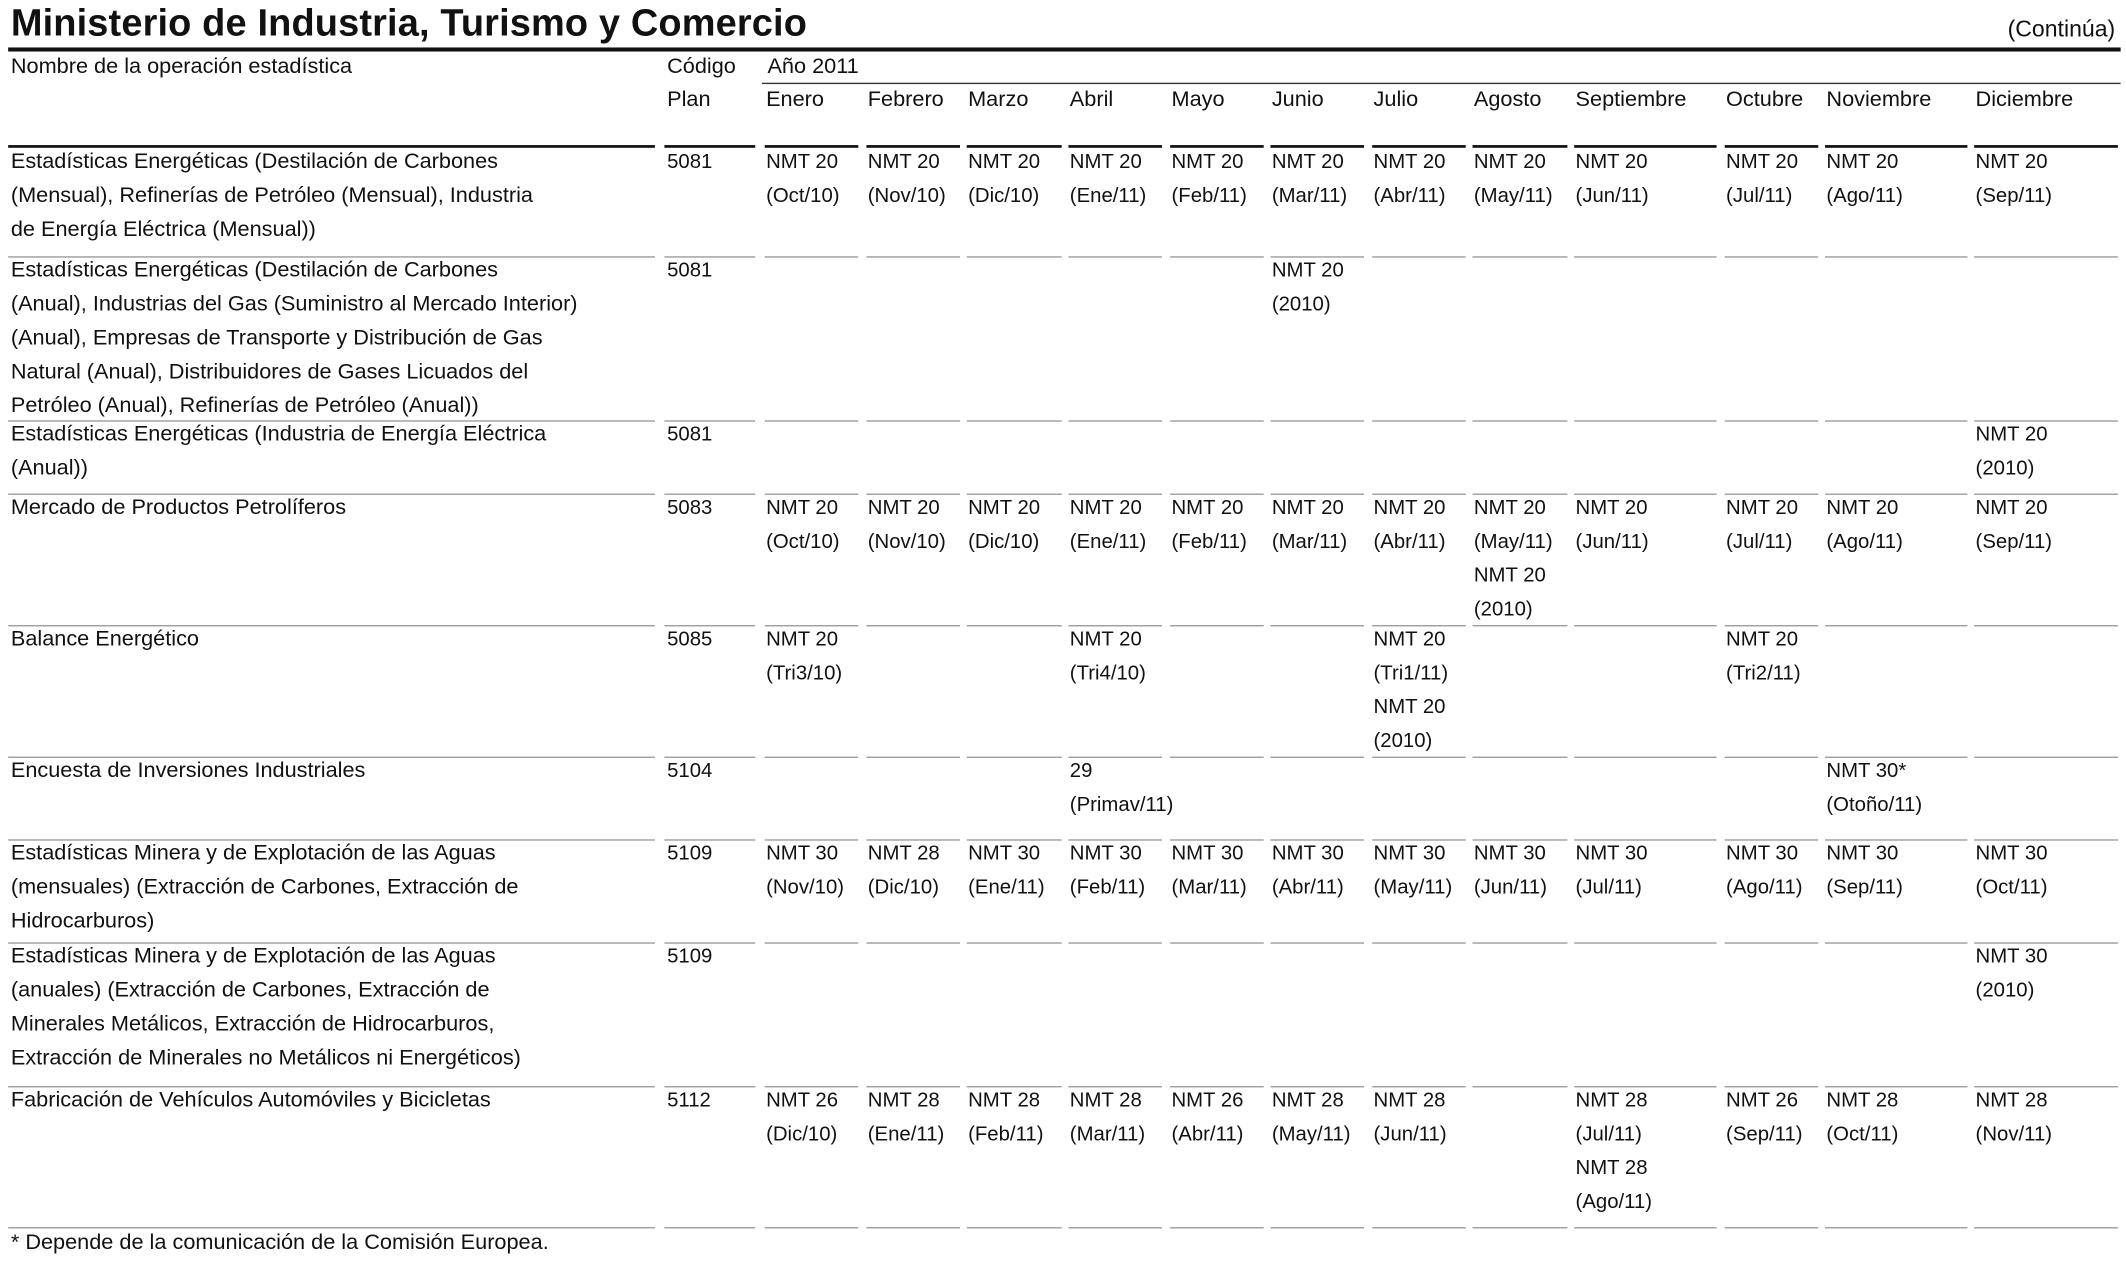 The image size is (2126, 1261). I want to click on header-year: Año 2011, so click(813, 67).